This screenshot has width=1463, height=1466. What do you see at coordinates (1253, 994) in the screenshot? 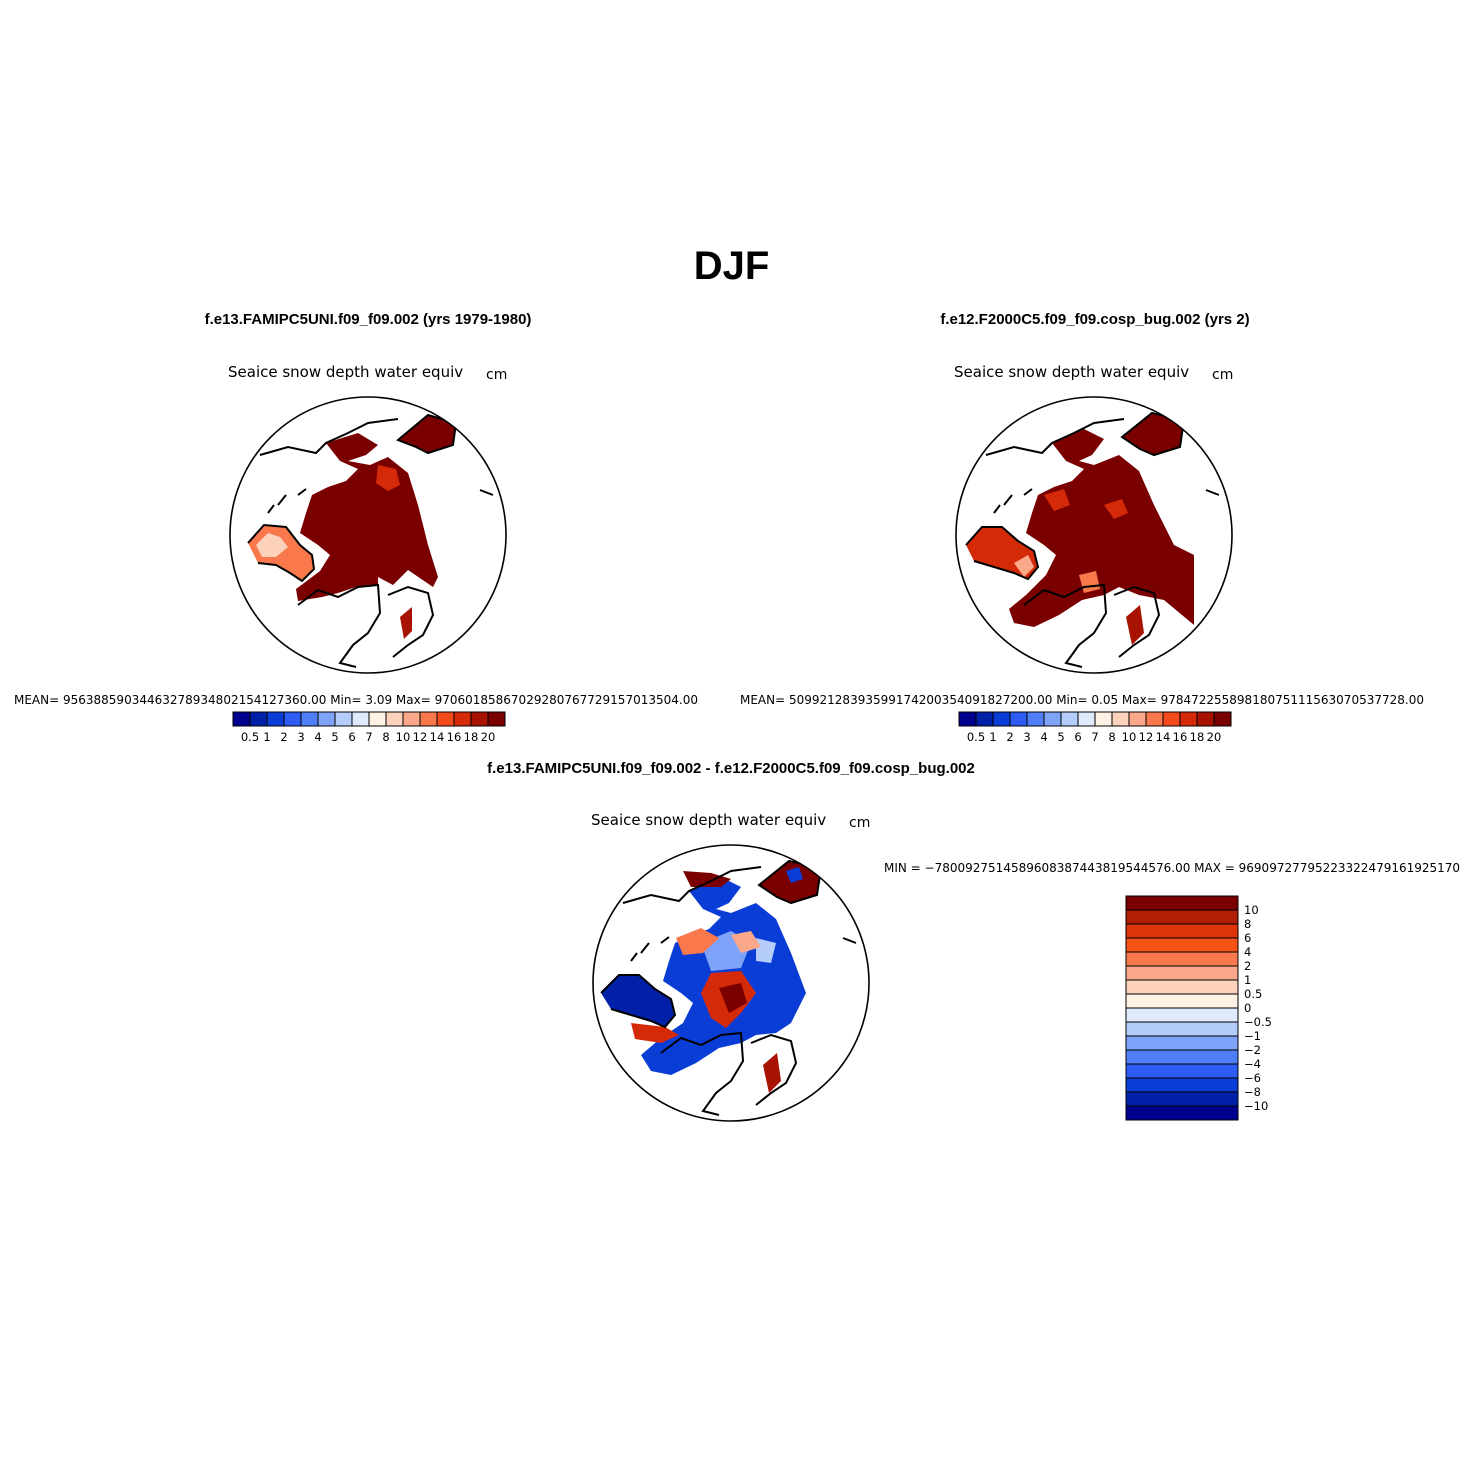
I see `panel-3-colorbar-label: 0.5` at bounding box center [1253, 994].